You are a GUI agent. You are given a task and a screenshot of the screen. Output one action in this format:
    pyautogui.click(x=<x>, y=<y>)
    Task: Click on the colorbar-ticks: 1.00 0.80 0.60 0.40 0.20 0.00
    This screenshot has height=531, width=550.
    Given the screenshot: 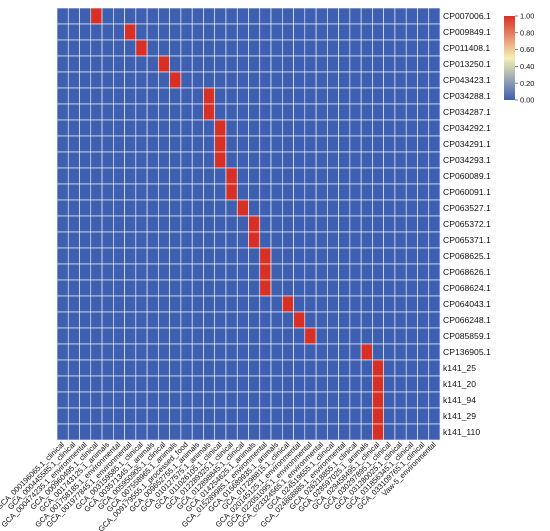 What is the action you would take?
    pyautogui.click(x=524, y=58)
    